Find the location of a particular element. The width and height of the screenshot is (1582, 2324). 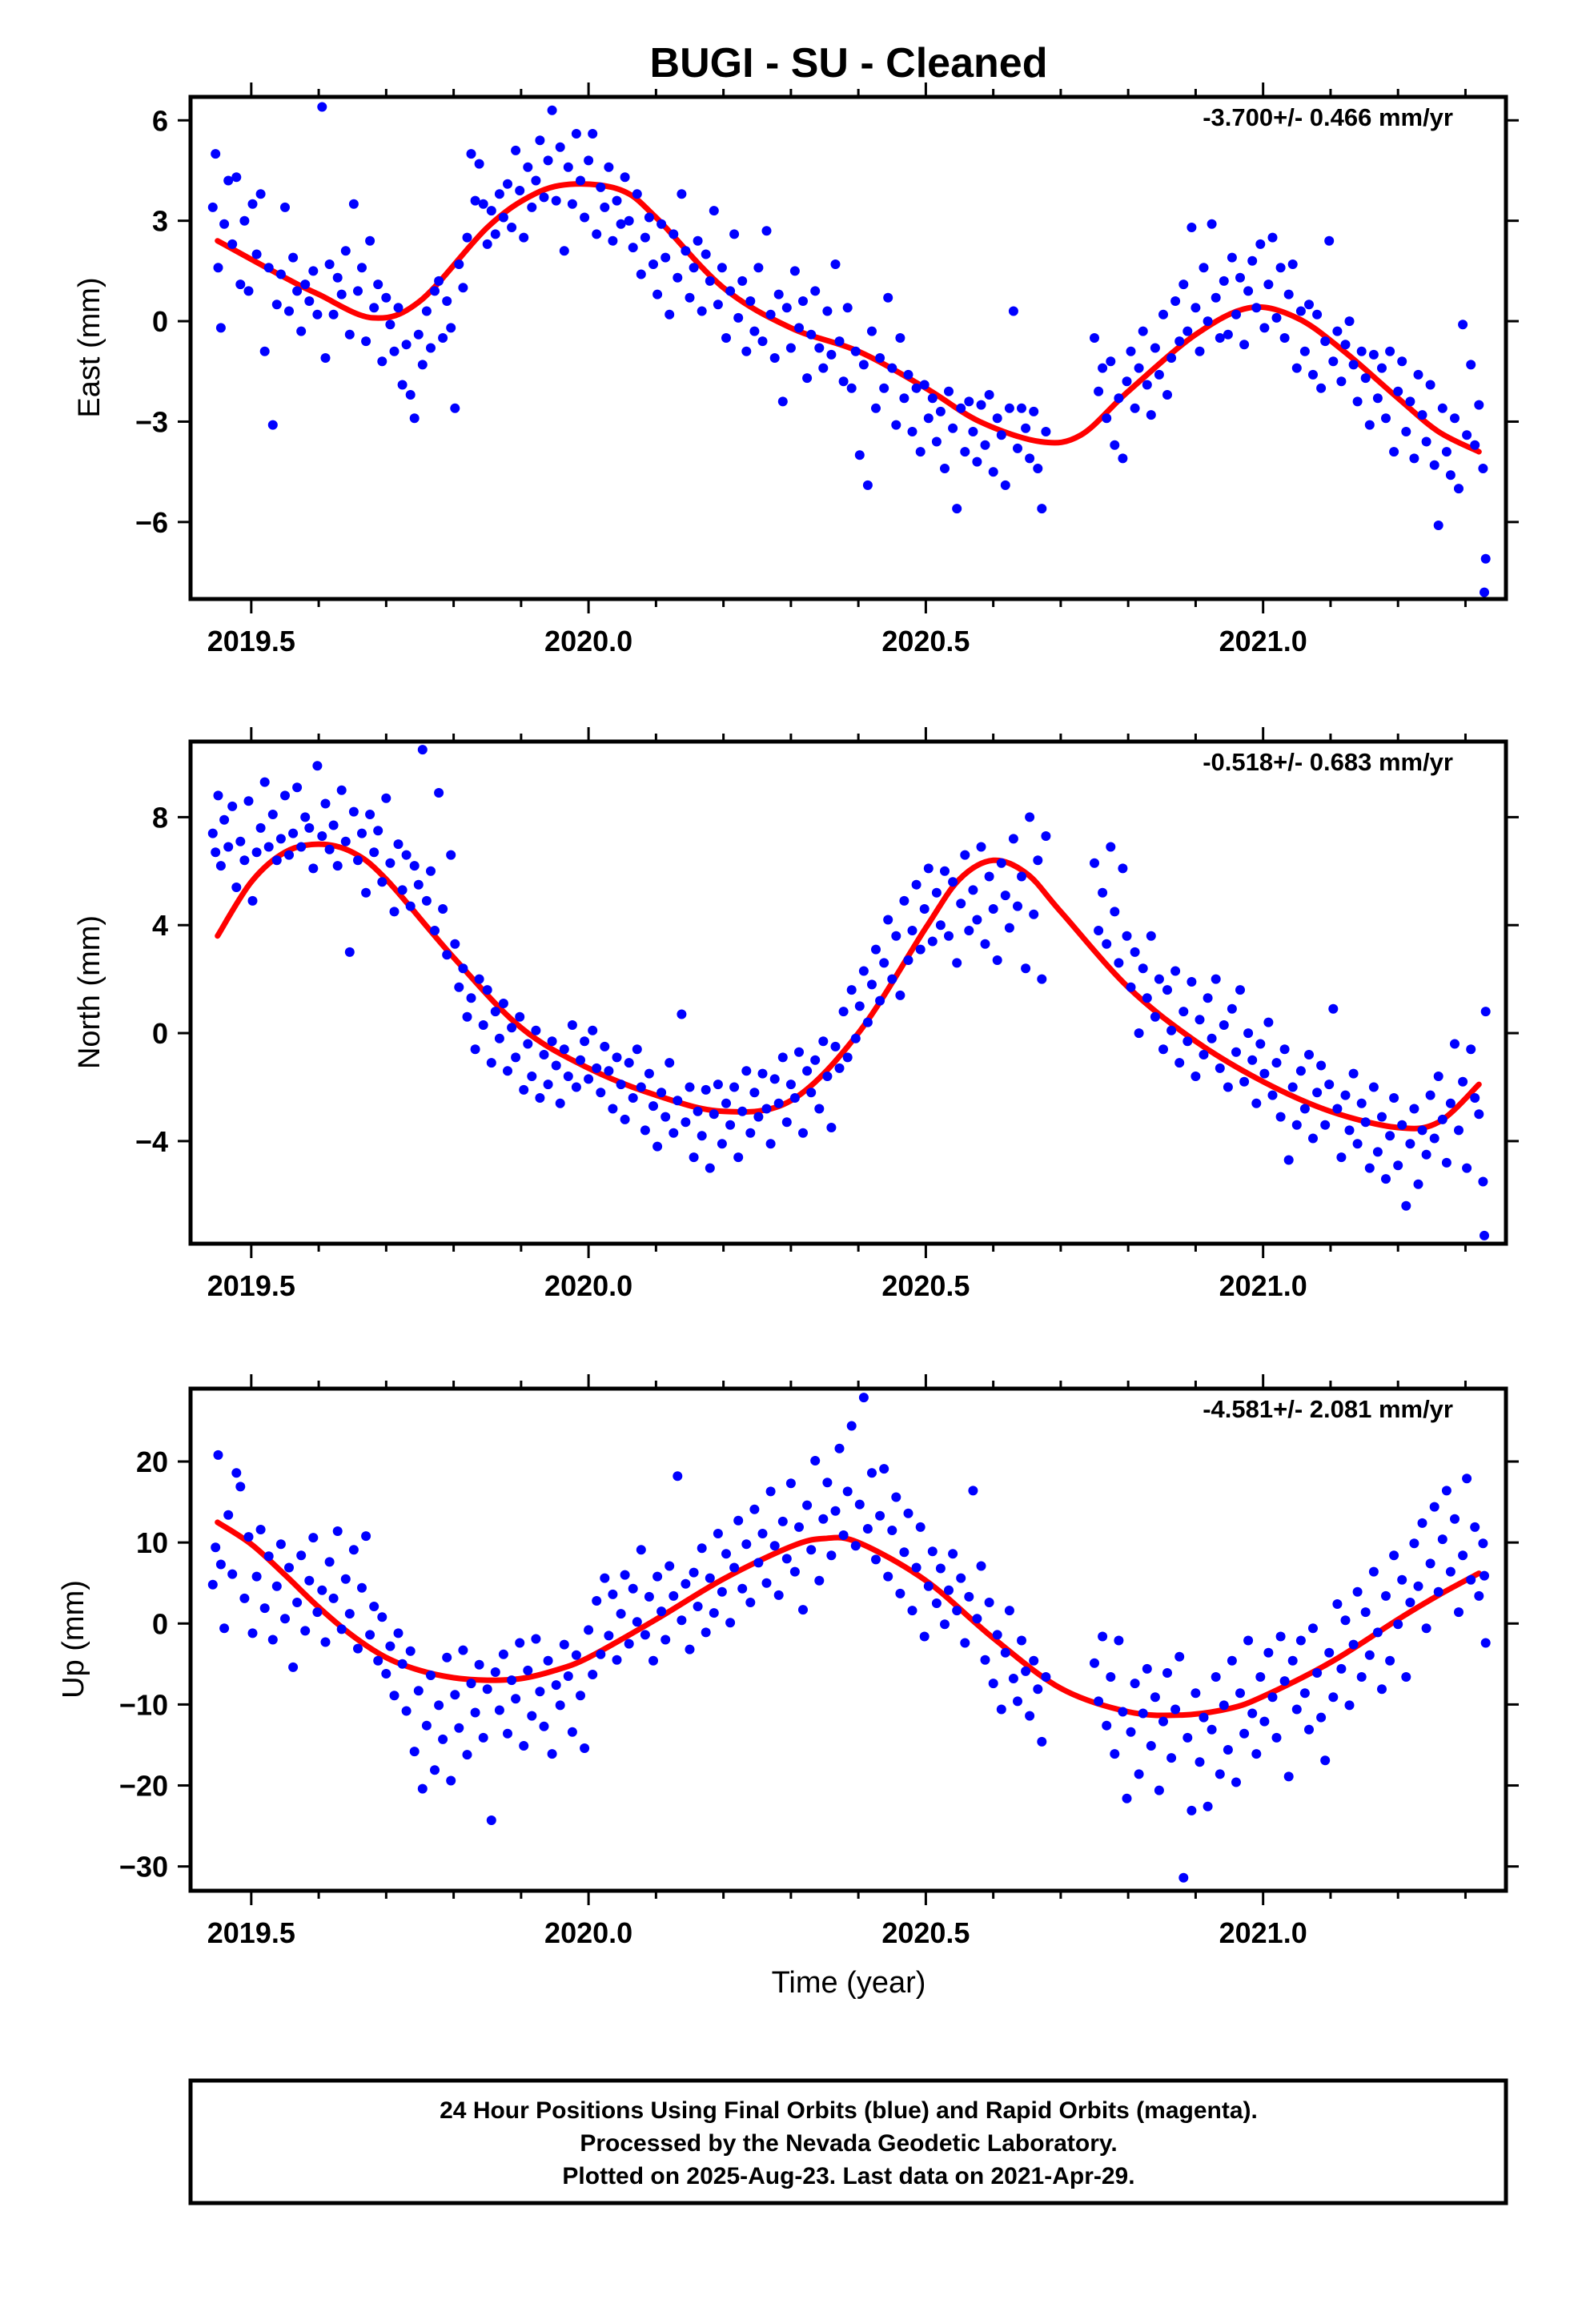

north-x-tick-label: 2021.0 is located at coordinates (1263, 1285).